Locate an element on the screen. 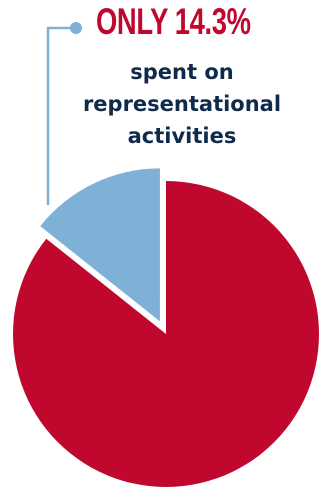  callout-line-3: activities is located at coordinates (182, 136).